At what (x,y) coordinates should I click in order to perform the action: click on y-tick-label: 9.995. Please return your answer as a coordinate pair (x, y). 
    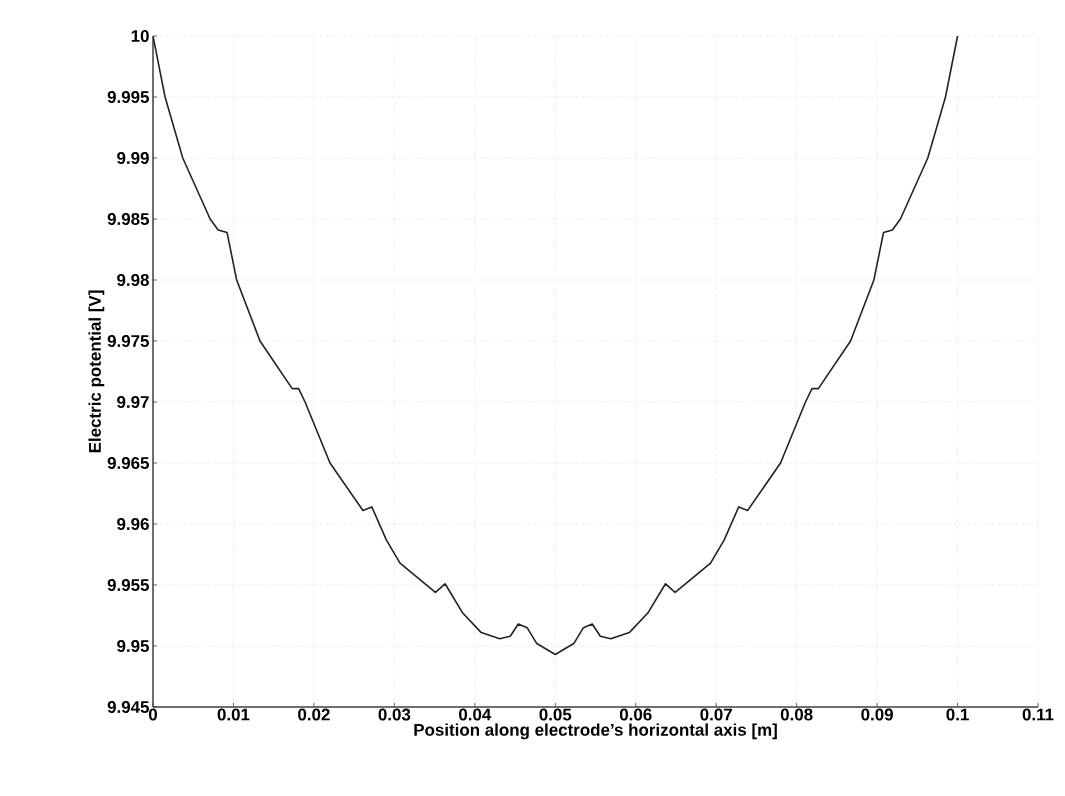
    Looking at the image, I should click on (128, 97).